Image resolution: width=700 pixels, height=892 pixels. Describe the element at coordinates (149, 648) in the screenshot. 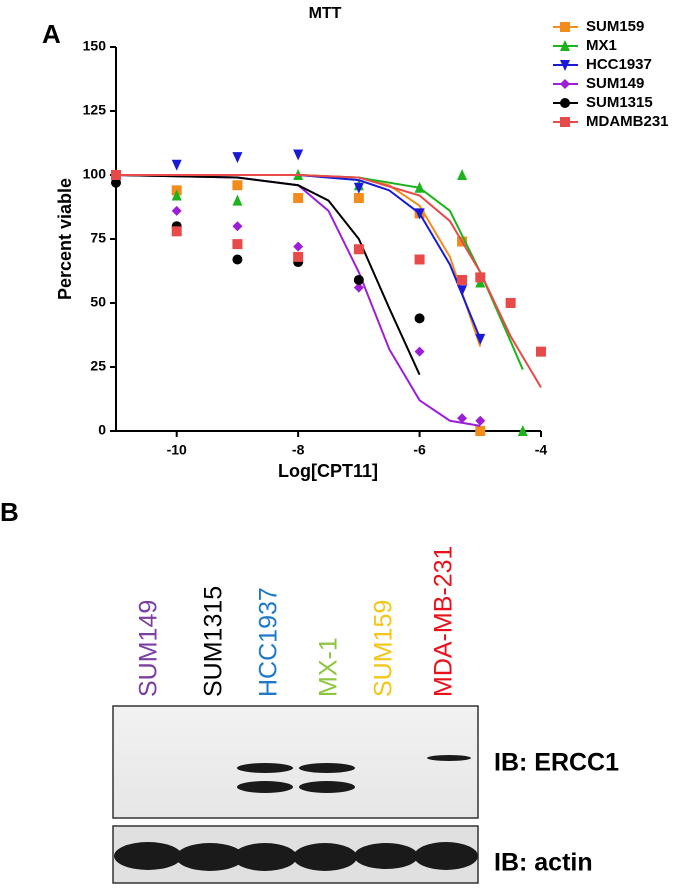

I see `lane-label: SUM149` at that location.